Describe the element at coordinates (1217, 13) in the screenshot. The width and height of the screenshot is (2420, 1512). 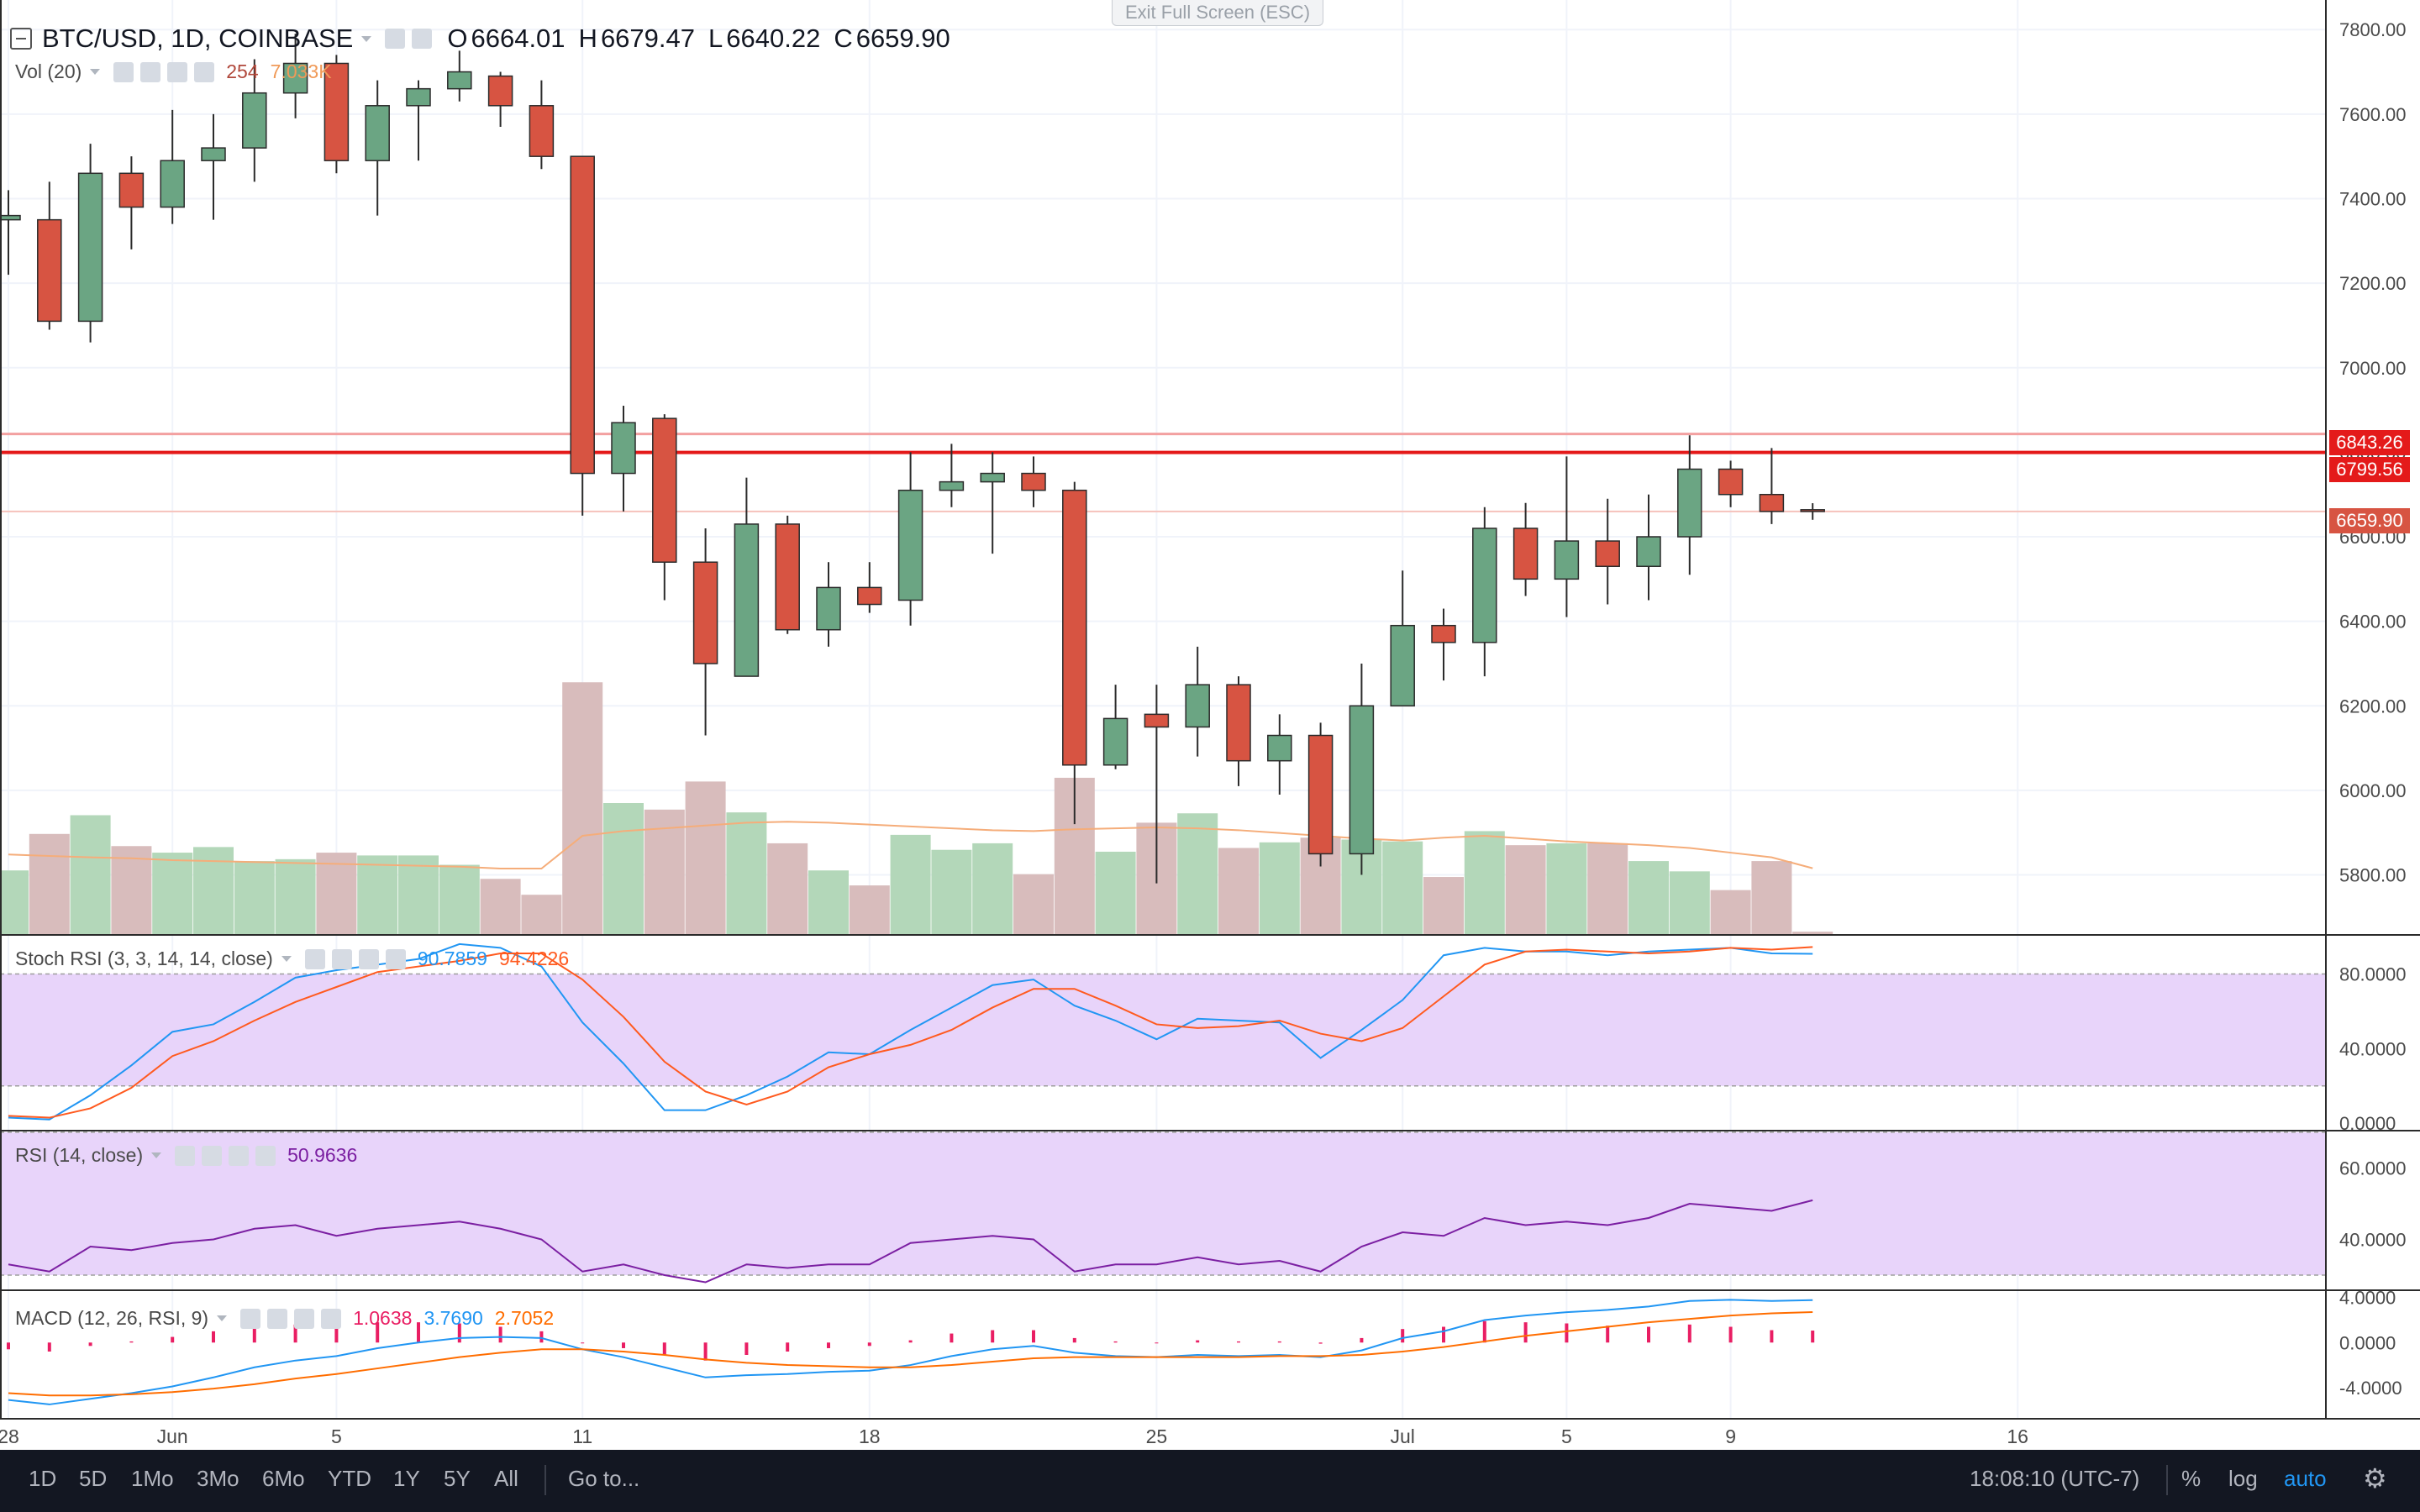
I see `exit-fullscreen-tip: Exit Full Screen (ESC)` at that location.